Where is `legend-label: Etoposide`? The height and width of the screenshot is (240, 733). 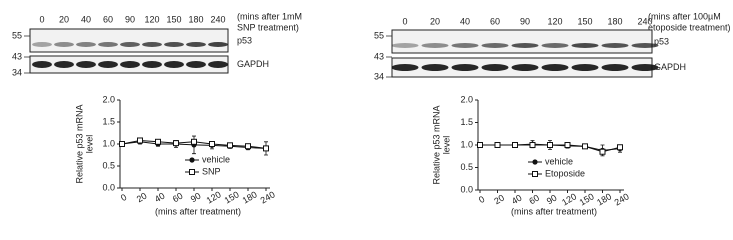 legend-label: Etoposide is located at coordinates (565, 173).